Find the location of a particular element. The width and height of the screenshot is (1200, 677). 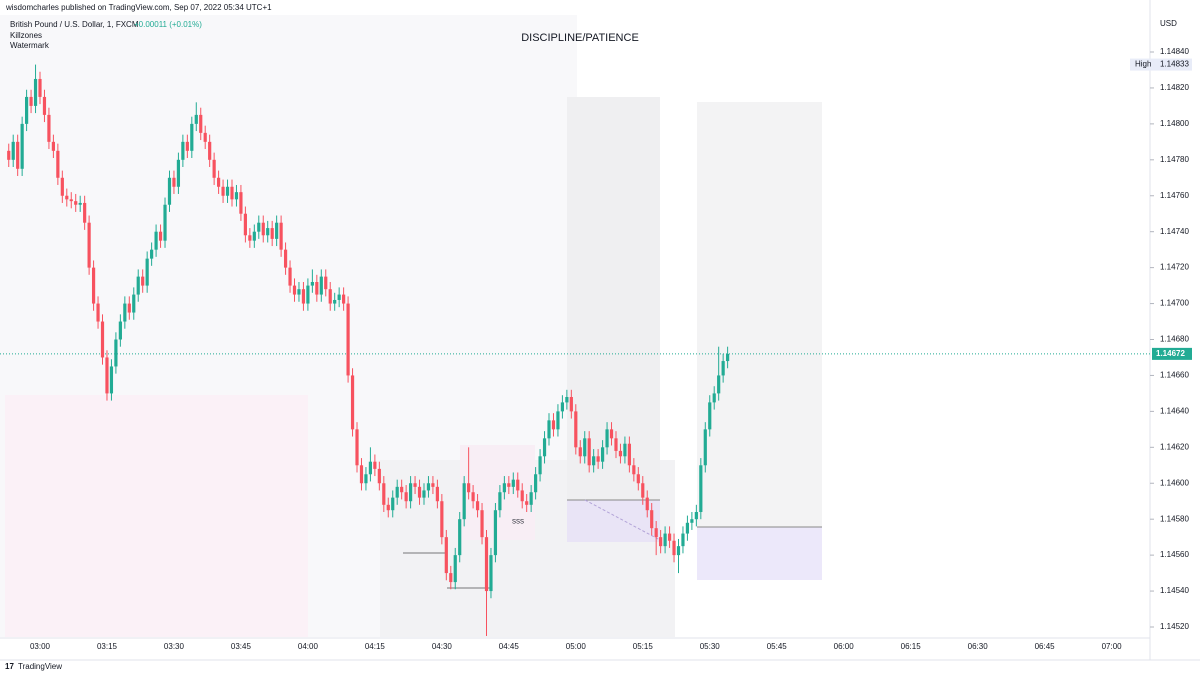

high-label: High is located at coordinates (1143, 64).